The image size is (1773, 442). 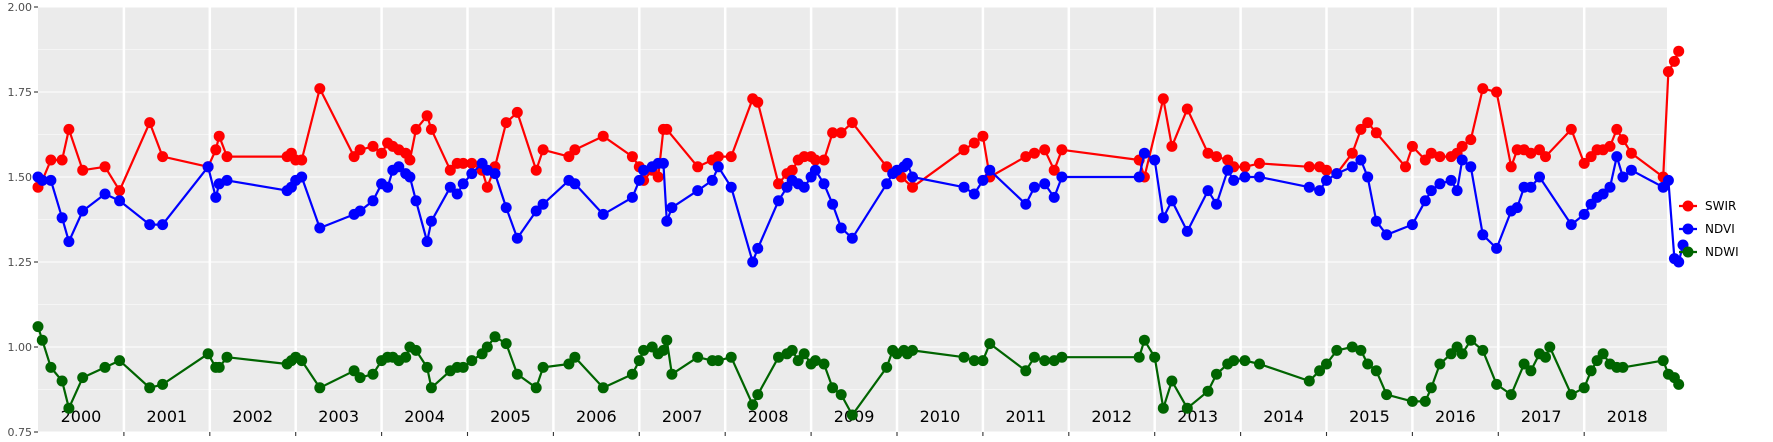 I want to click on year-label: 2012, so click(x=1111, y=416).